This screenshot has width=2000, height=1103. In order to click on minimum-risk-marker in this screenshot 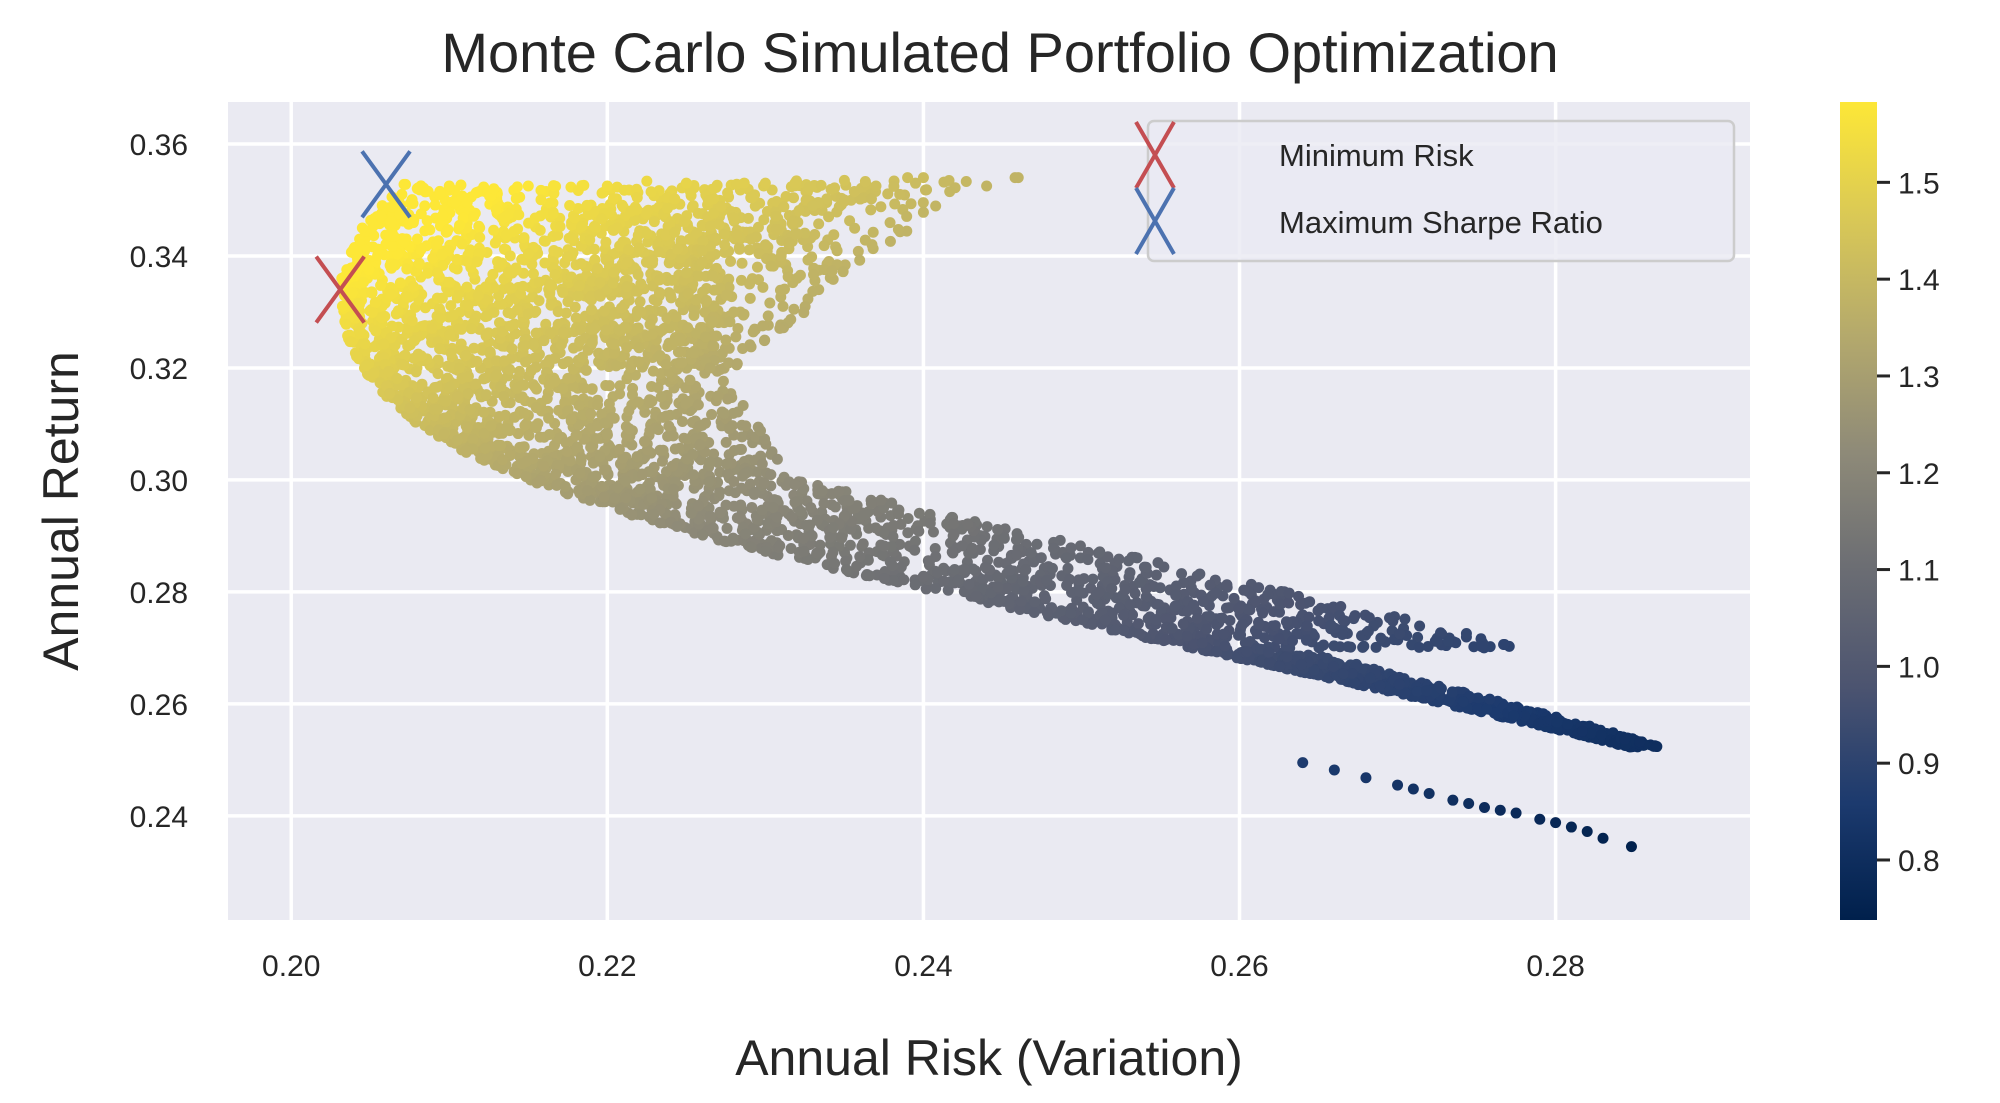, I will do `click(340, 289)`.